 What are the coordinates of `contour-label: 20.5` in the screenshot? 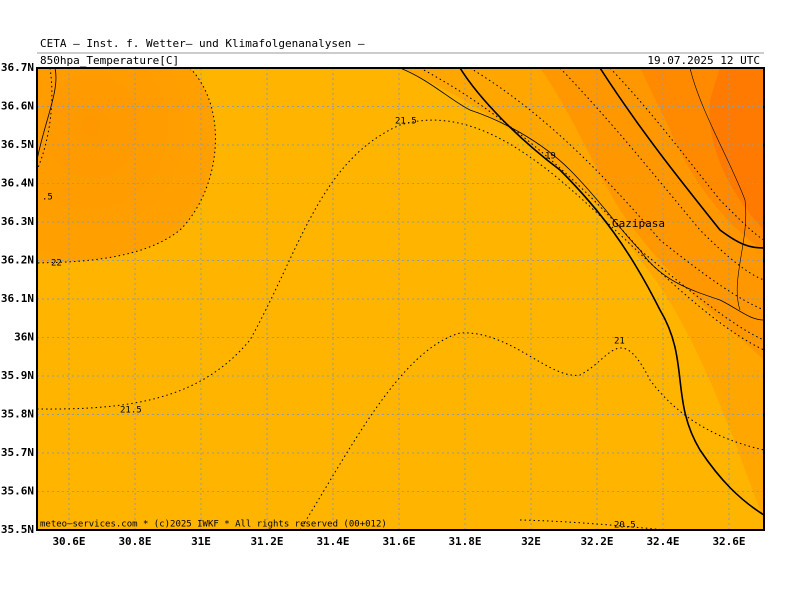 It's located at (625, 526).